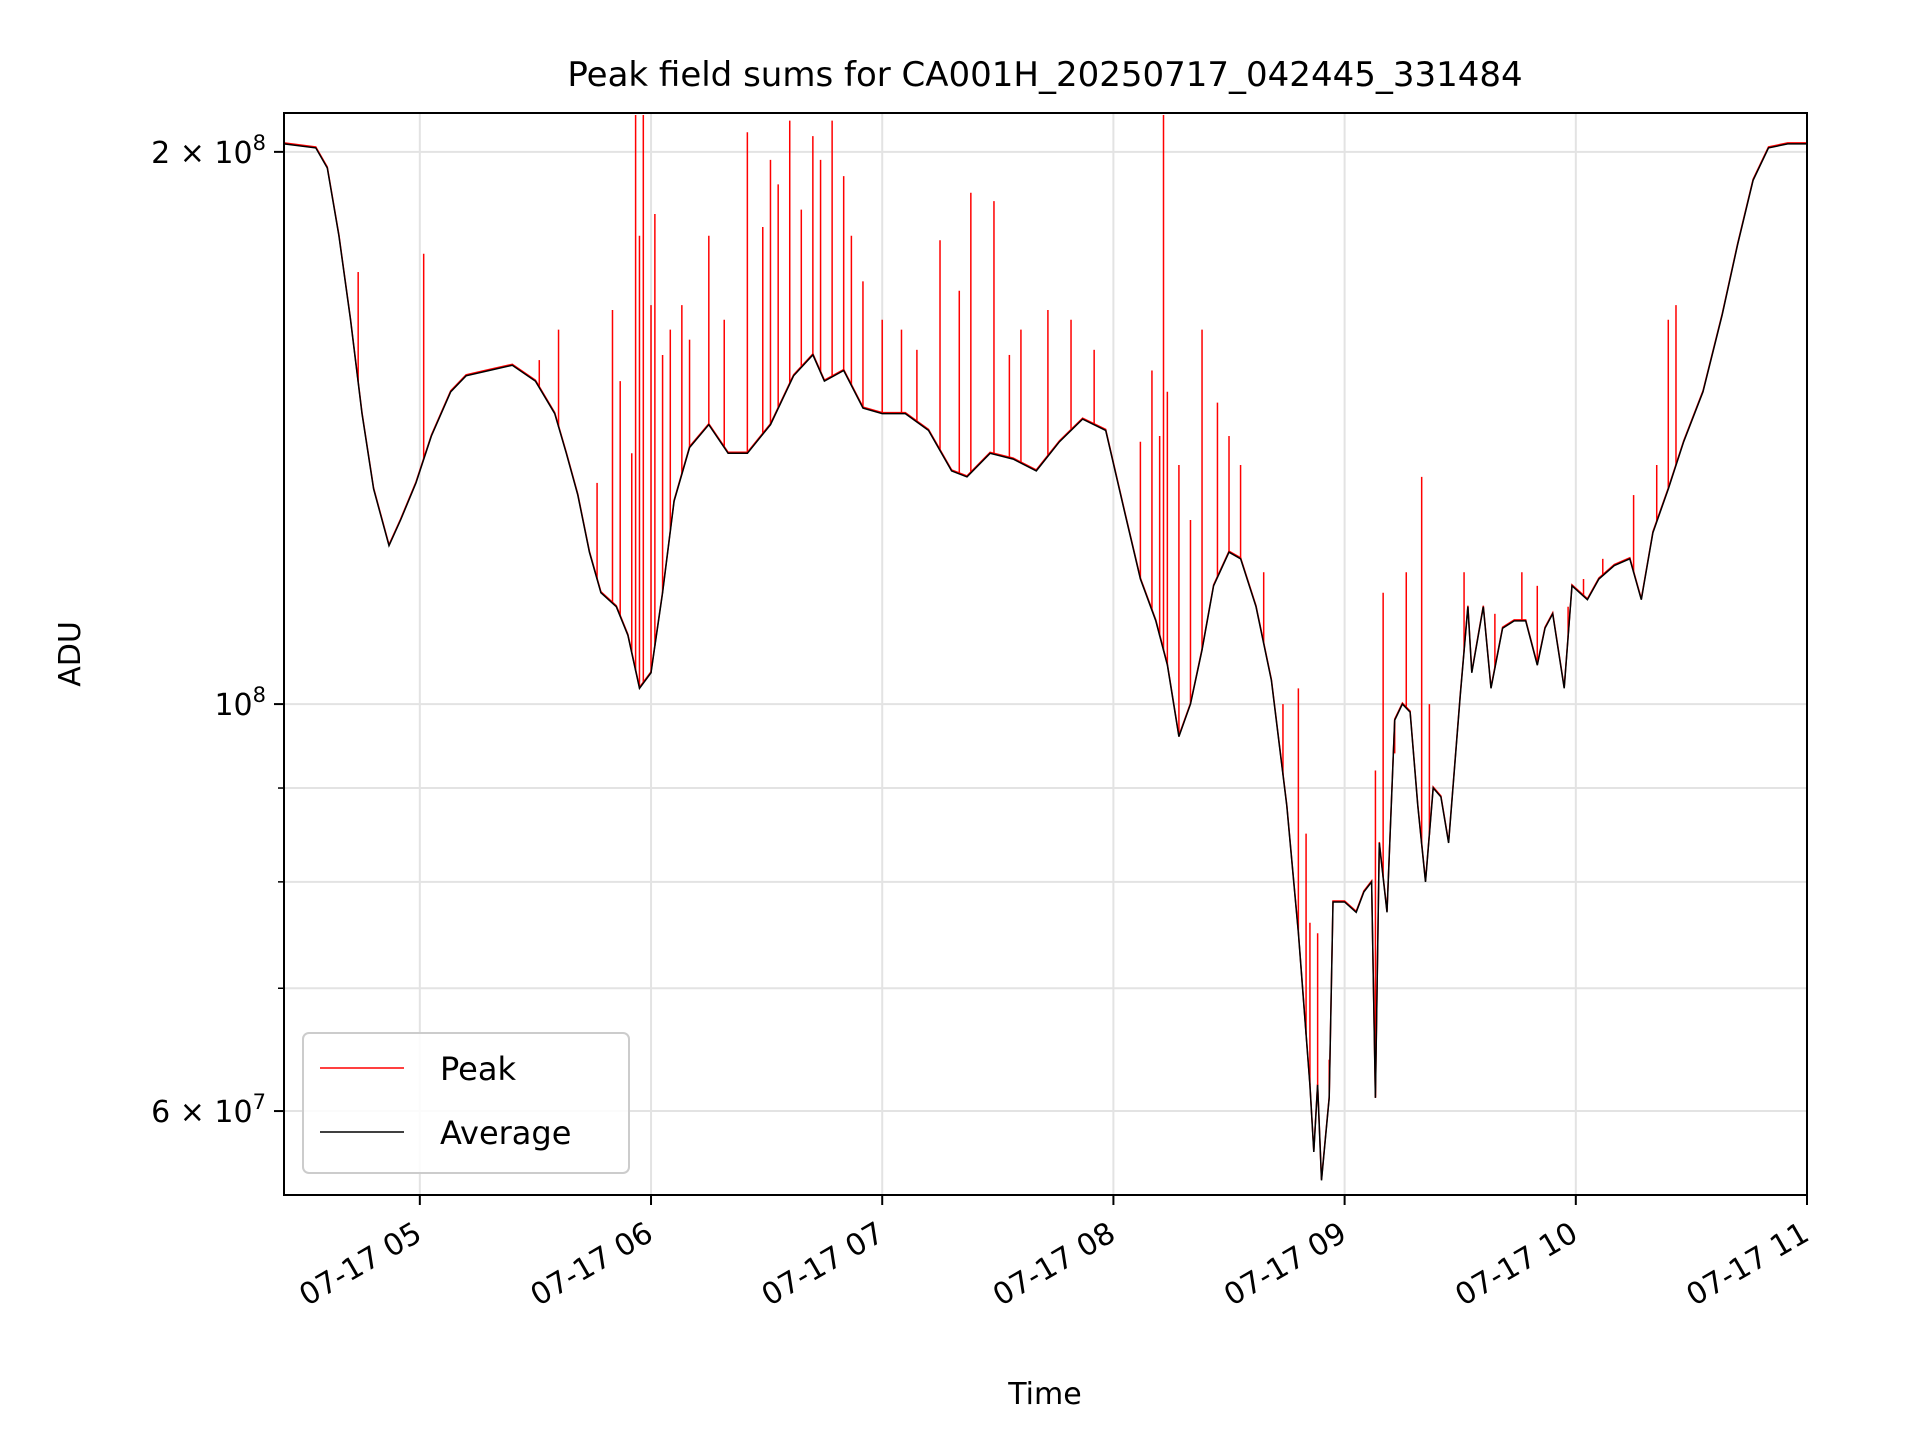  What do you see at coordinates (1748, 1265) in the screenshot?
I see `x-tick-label: 07-17 11` at bounding box center [1748, 1265].